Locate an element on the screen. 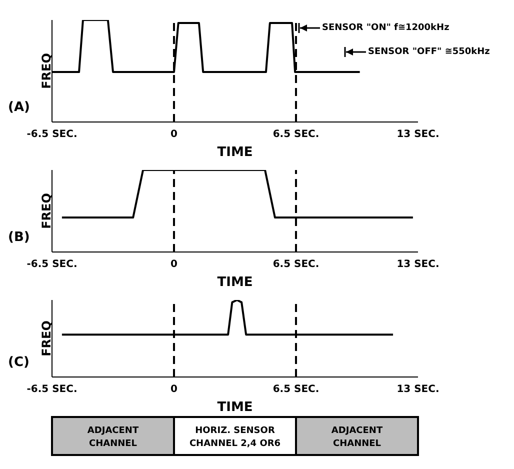  annotation: SENSOR "OFF" ≅550kHz is located at coordinates (429, 52).